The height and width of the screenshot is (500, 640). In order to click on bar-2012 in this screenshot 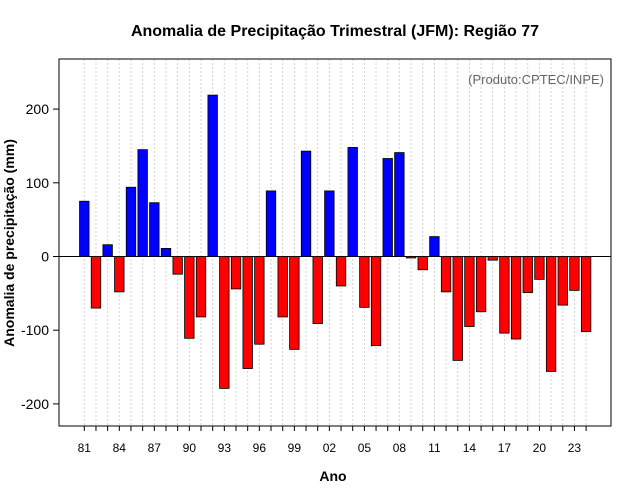, I will do `click(446, 274)`.